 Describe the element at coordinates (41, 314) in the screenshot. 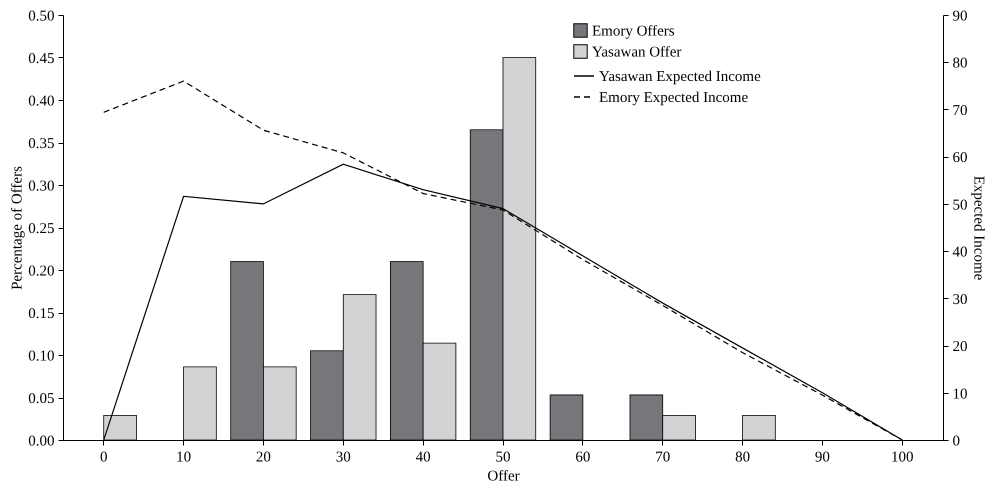

I see `y-tick-label: 0.15` at that location.